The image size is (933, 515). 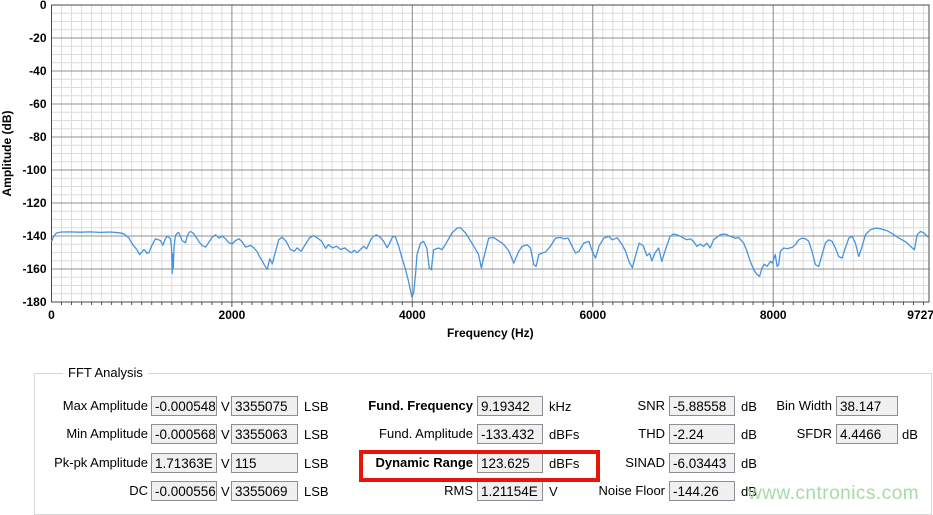 What do you see at coordinates (51, 315) in the screenshot?
I see `x-tick-label: 0` at bounding box center [51, 315].